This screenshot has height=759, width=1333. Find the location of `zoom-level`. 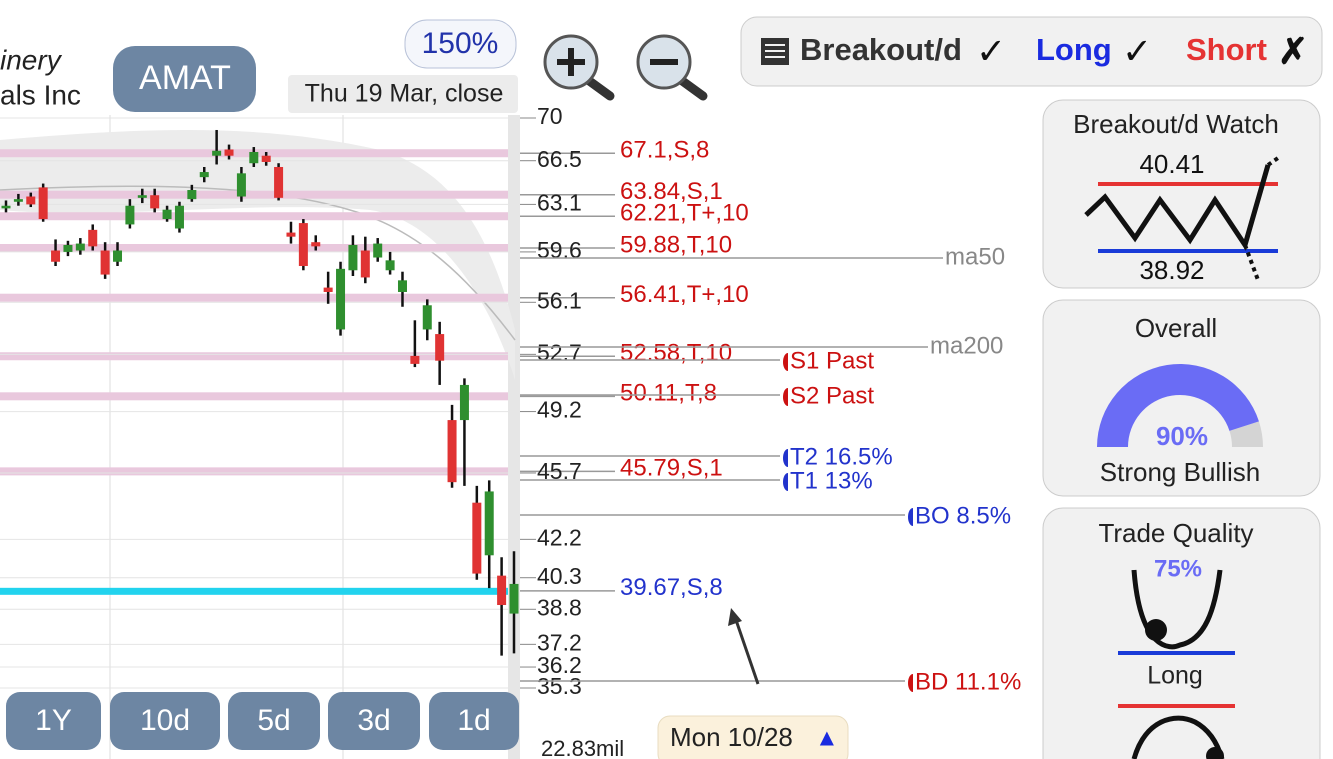

zoom-level is located at coordinates (460, 44).